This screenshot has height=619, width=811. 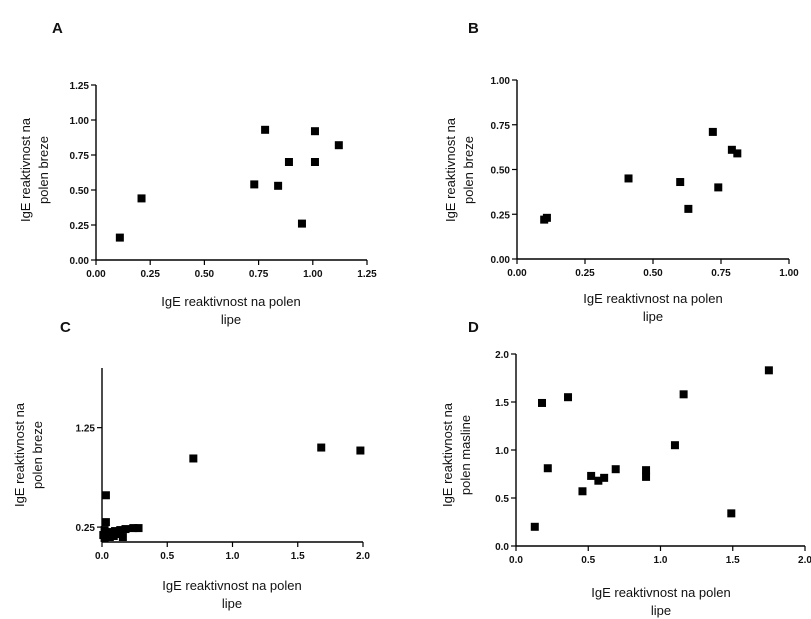 I want to click on panel-a-x-tick-label: 1.00, so click(x=313, y=274).